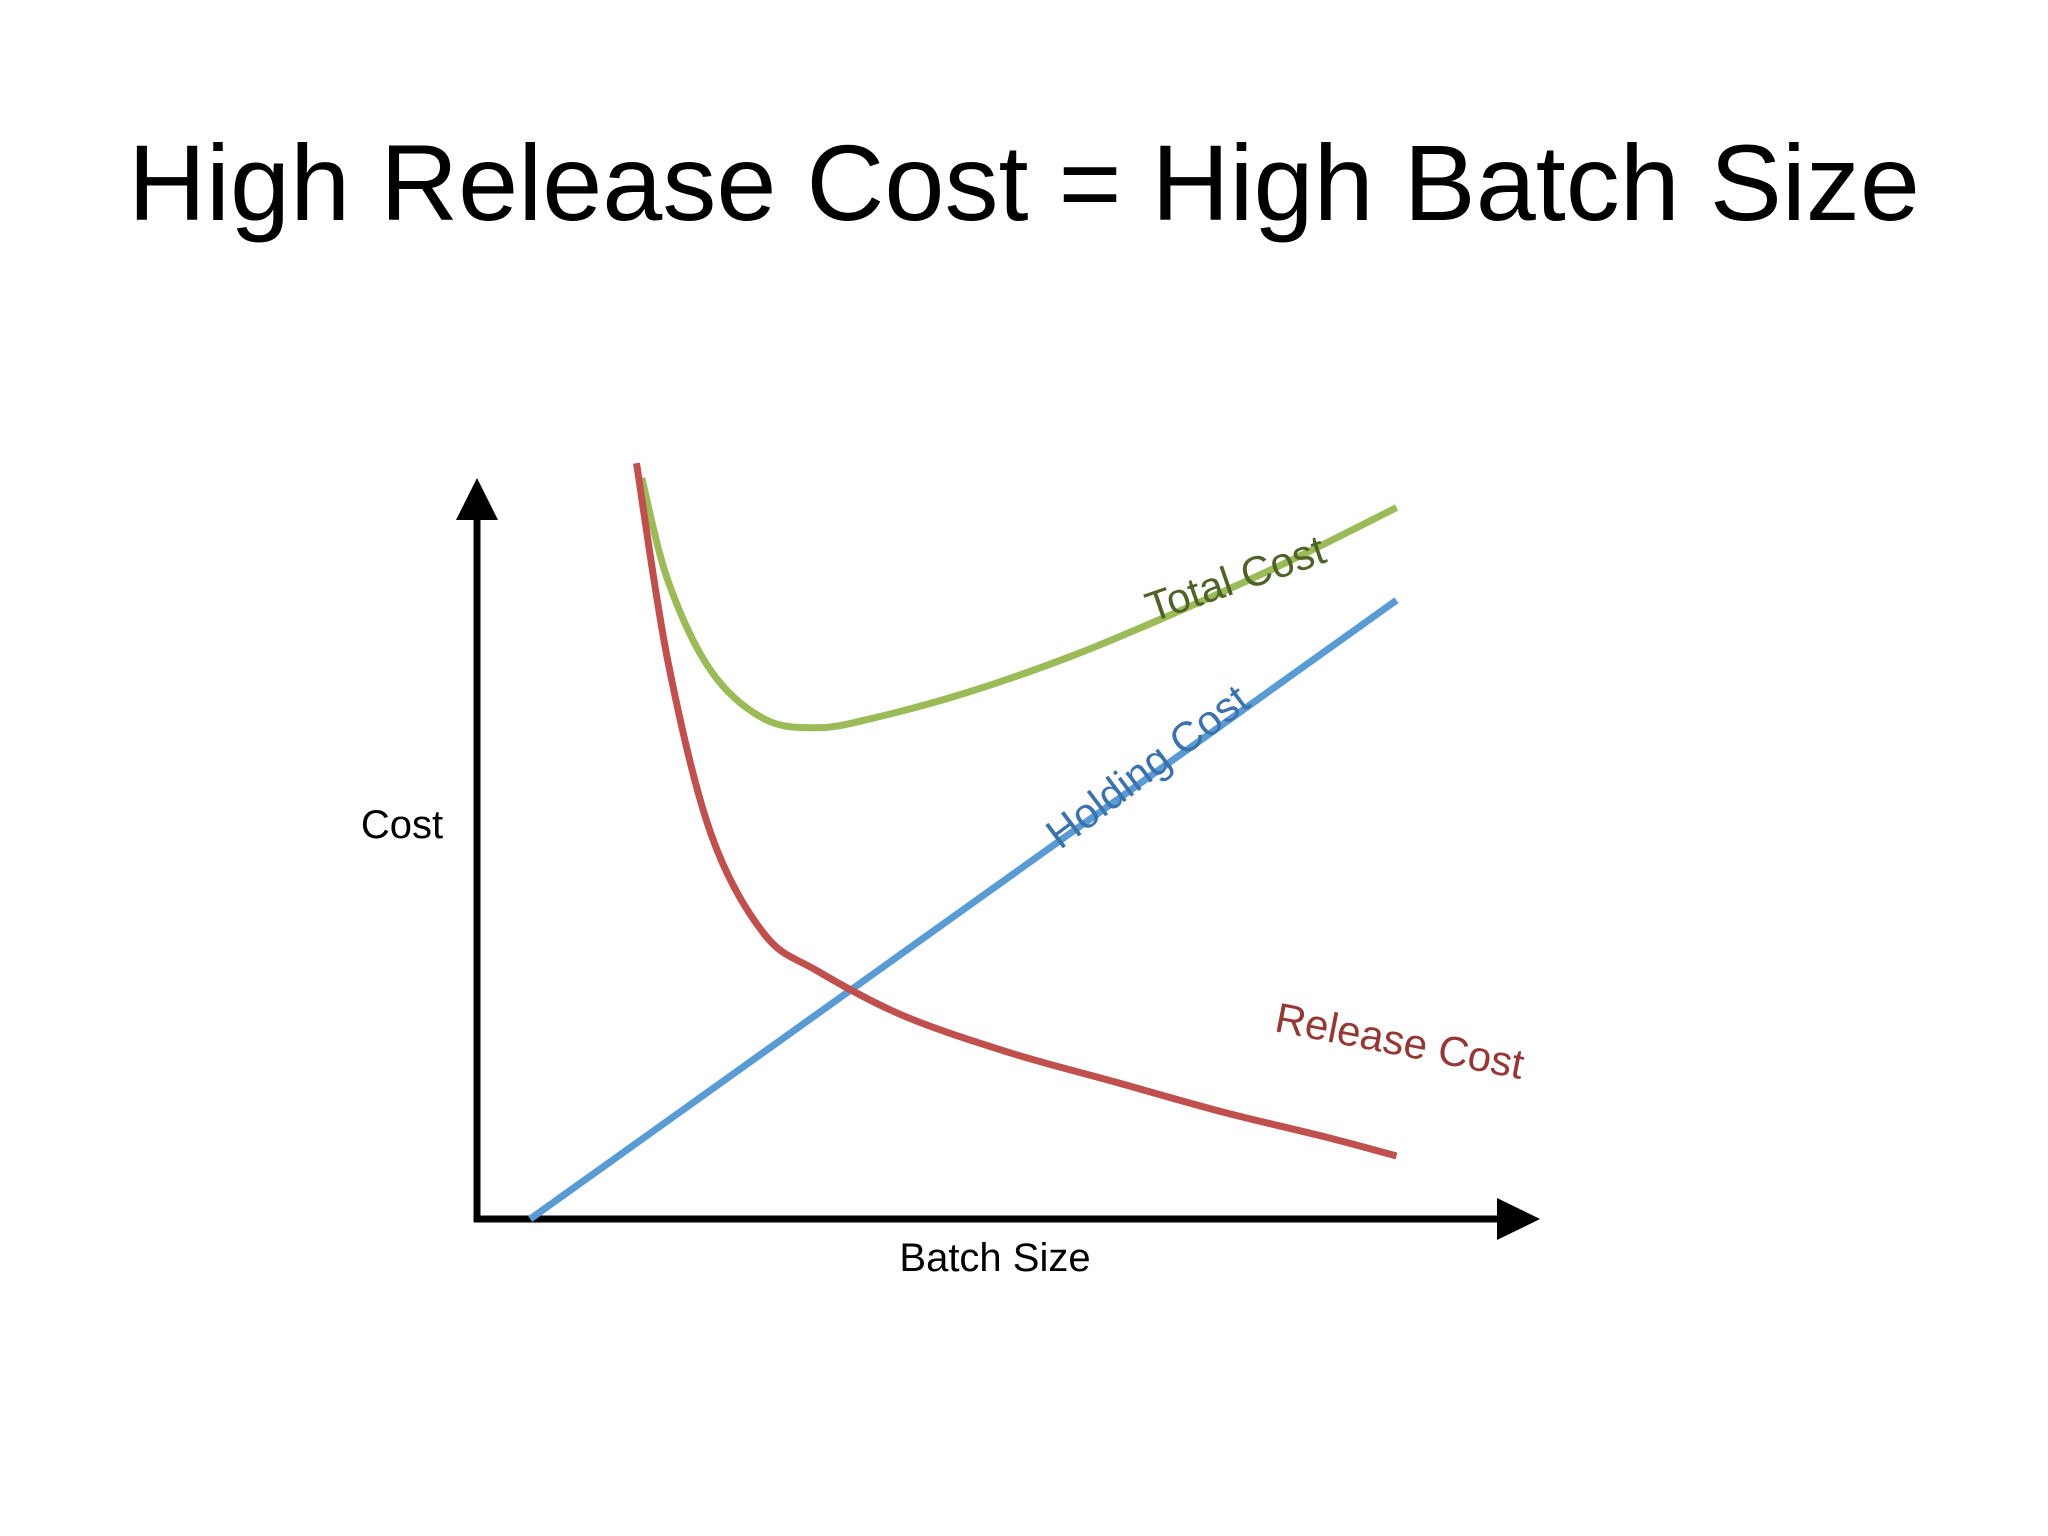 The height and width of the screenshot is (1536, 2048). I want to click on x-axis-label: Batch Size, so click(994, 1258).